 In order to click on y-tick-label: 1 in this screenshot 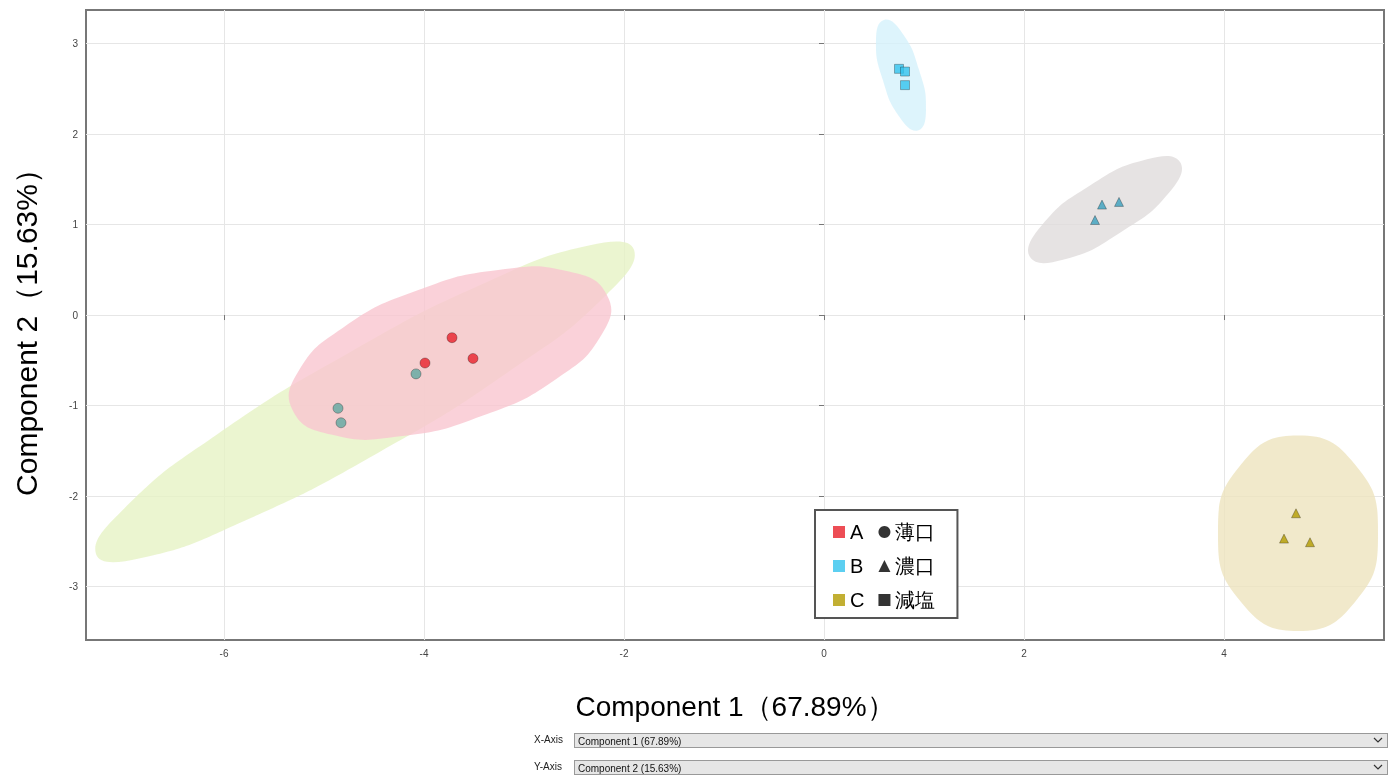, I will do `click(75, 225)`.